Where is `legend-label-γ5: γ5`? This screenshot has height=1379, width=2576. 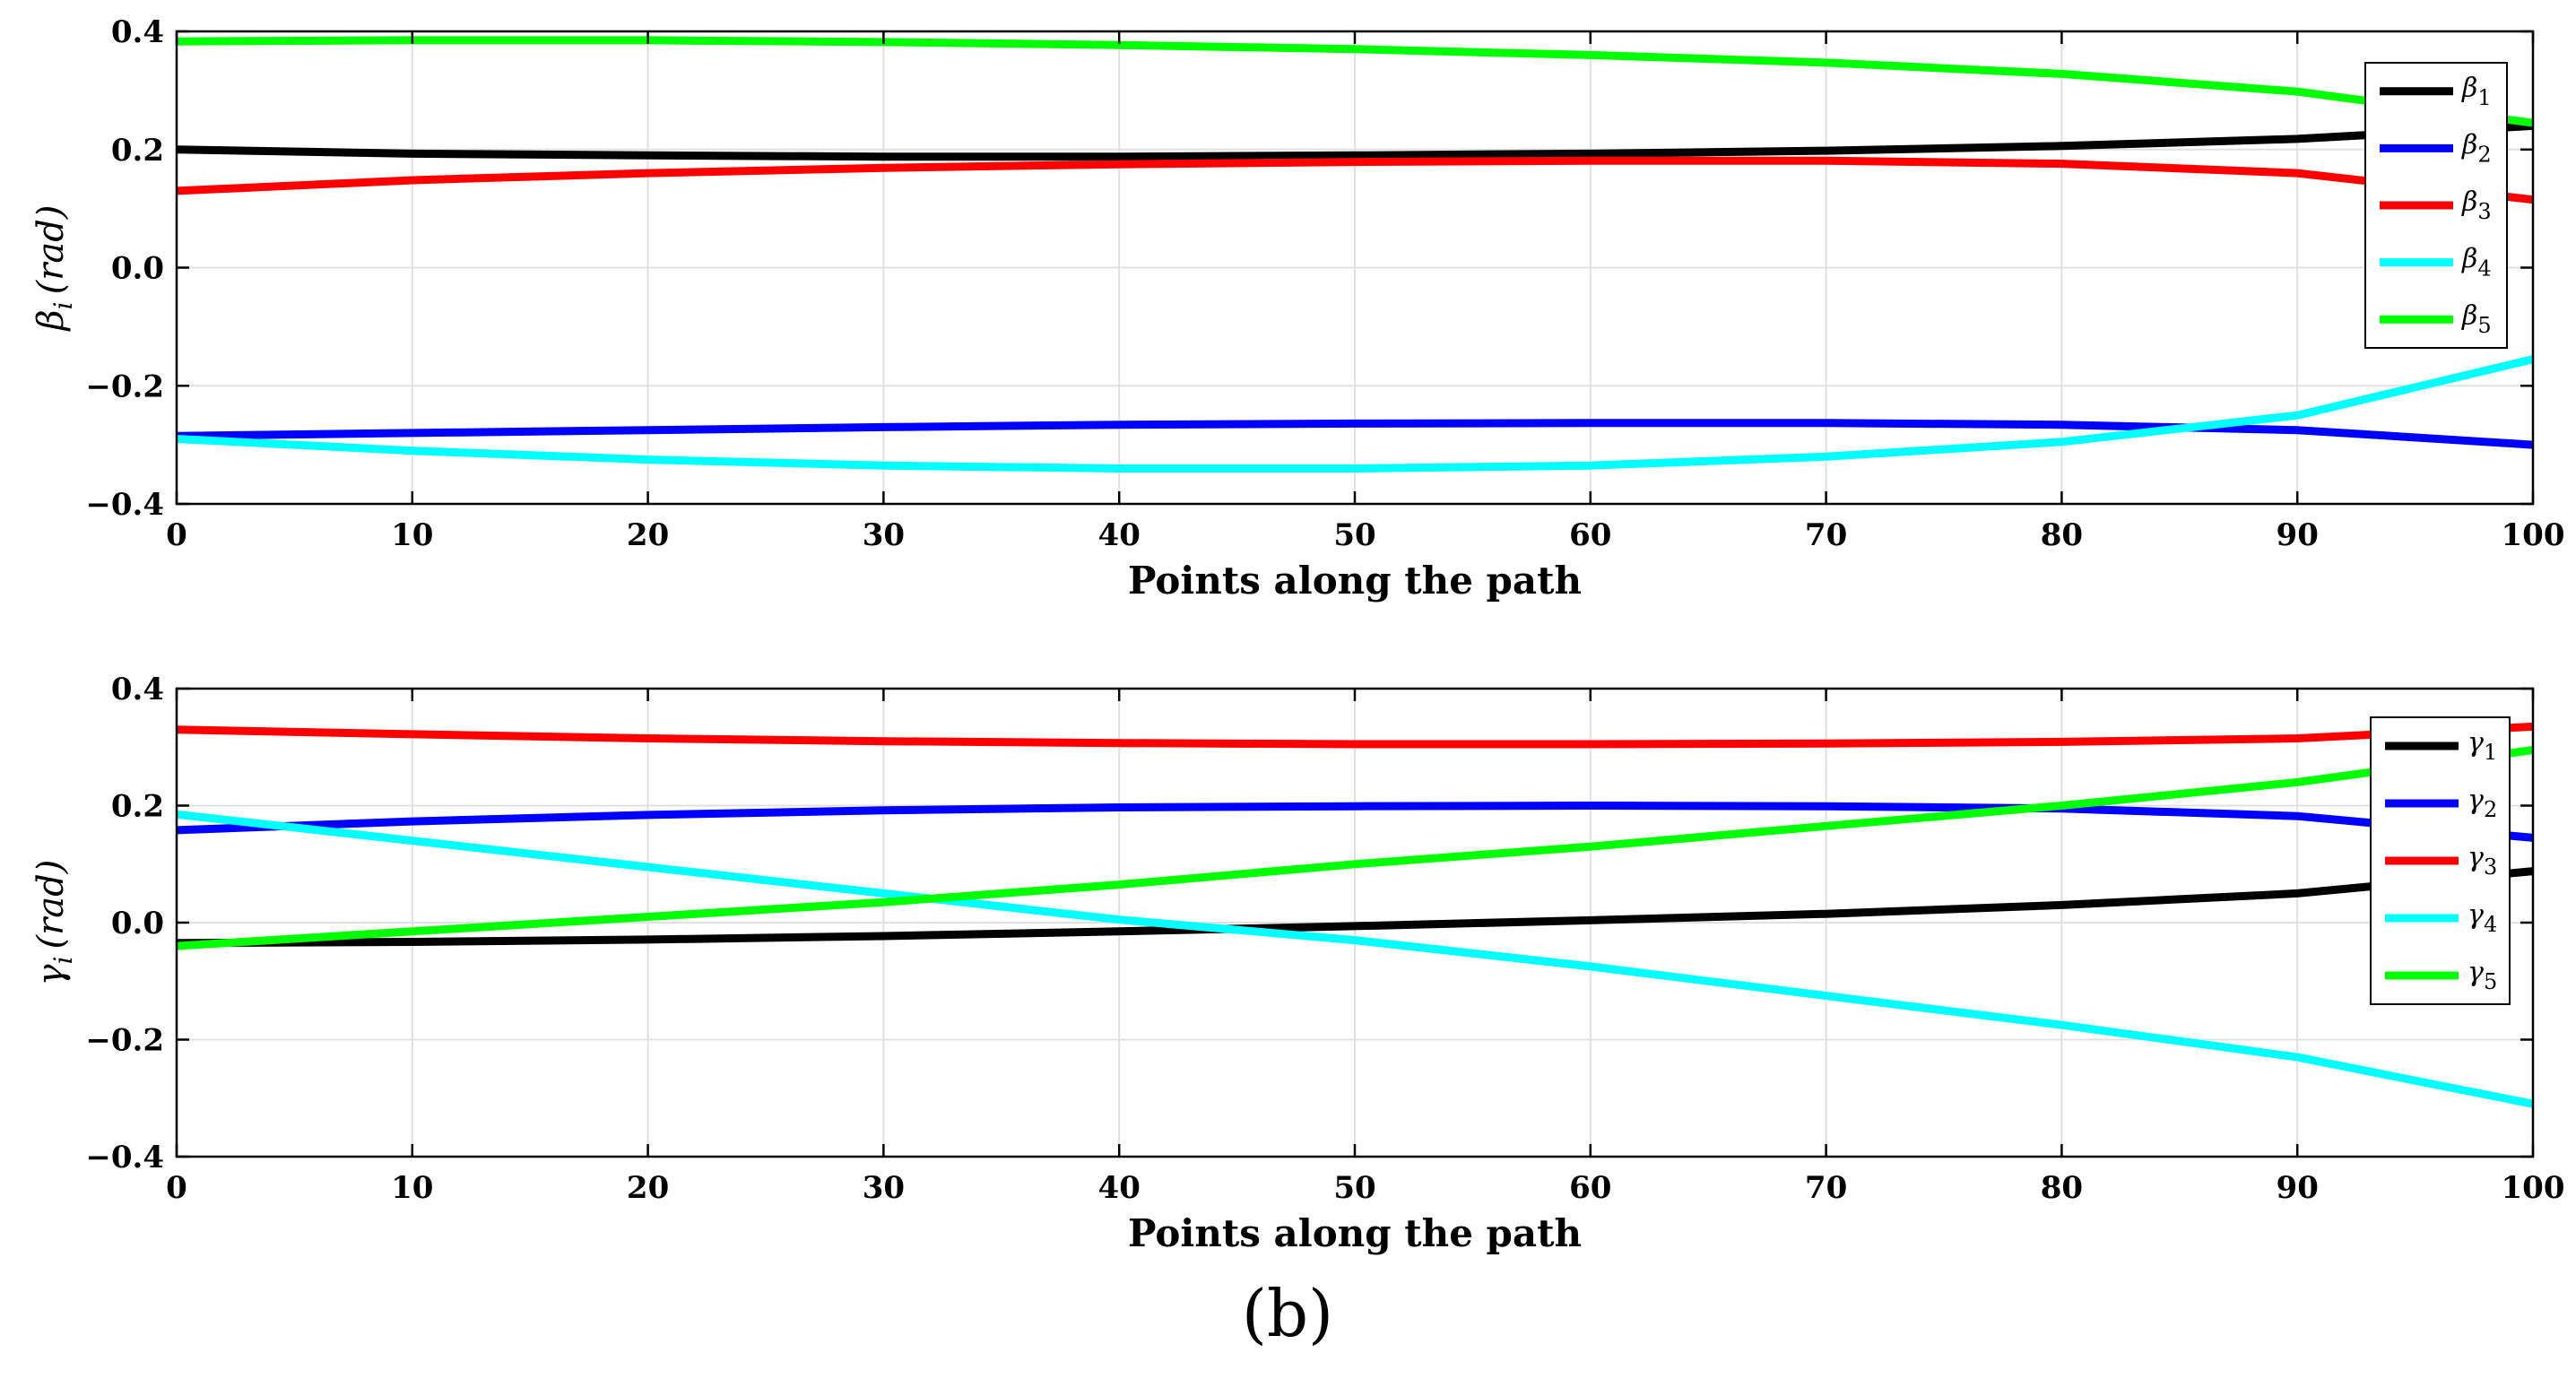 legend-label-γ5: γ5 is located at coordinates (2482, 976).